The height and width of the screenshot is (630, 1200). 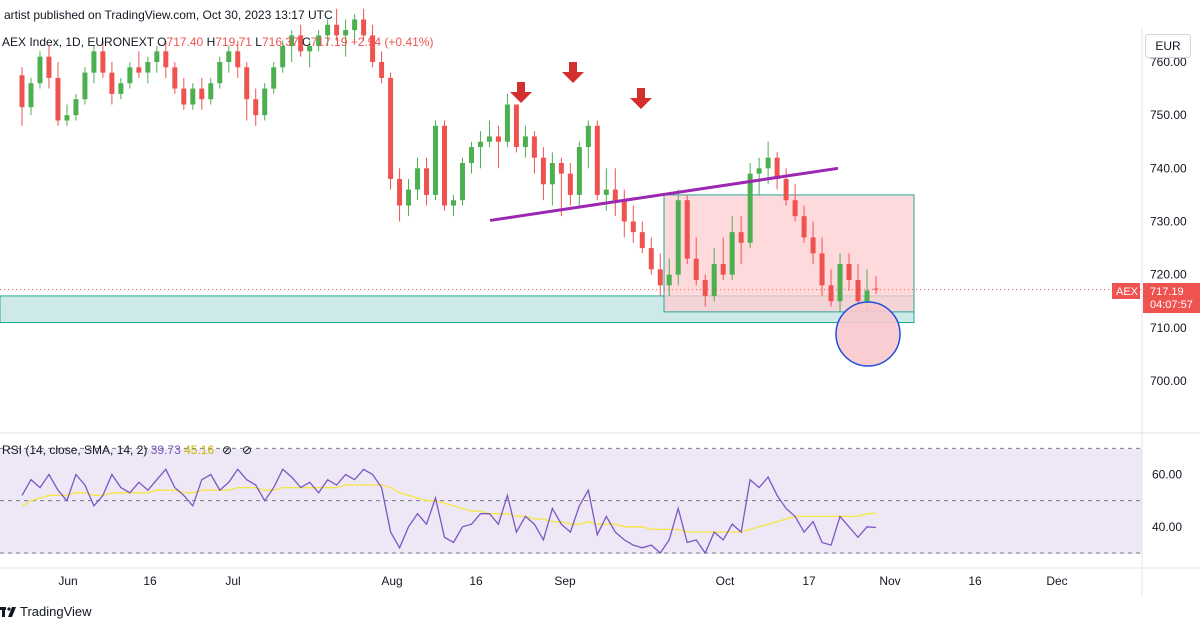 I want to click on rsi-tick-label: 40.00, so click(x=1167, y=527).